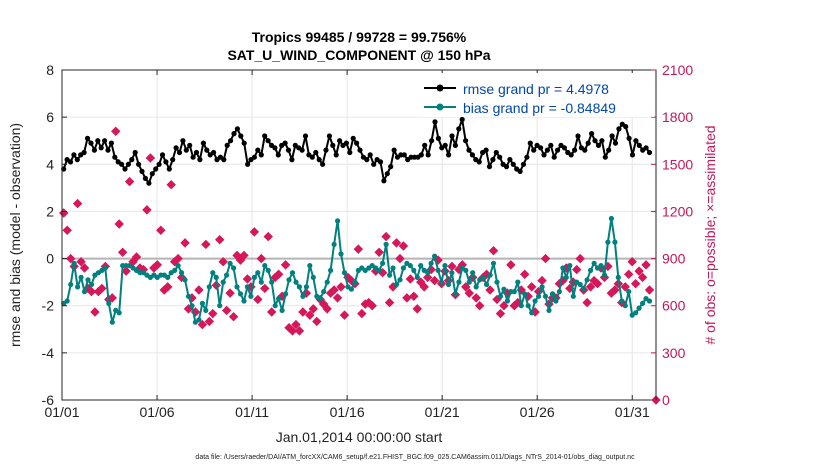  I want to click on y-tick-label: -4, so click(48, 353).